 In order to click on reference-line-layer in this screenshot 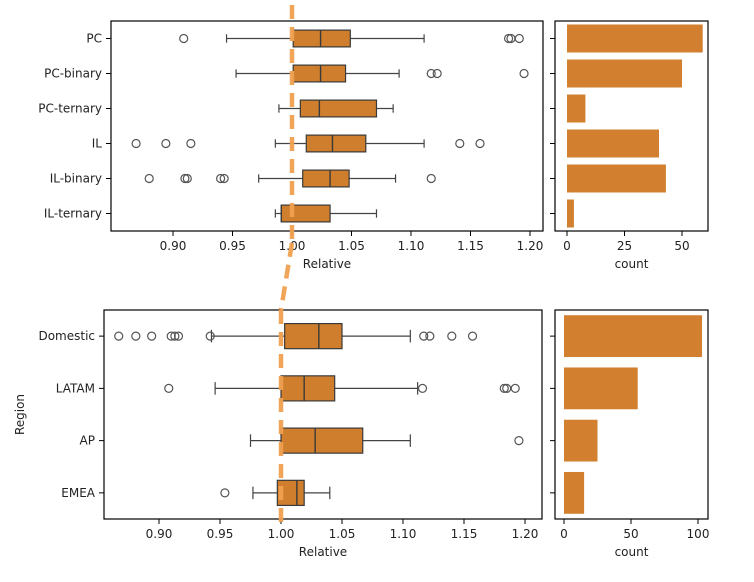, I will do `click(286, 264)`.